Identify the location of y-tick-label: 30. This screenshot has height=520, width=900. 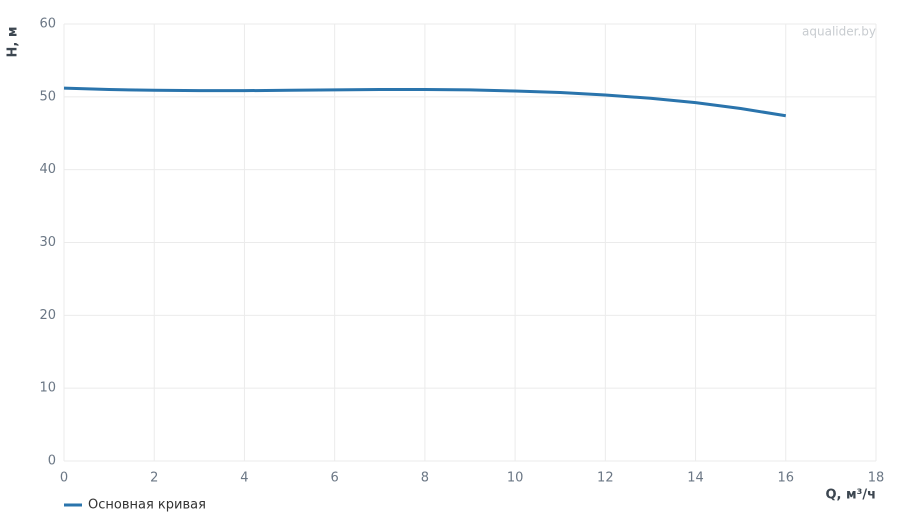
(47, 242).